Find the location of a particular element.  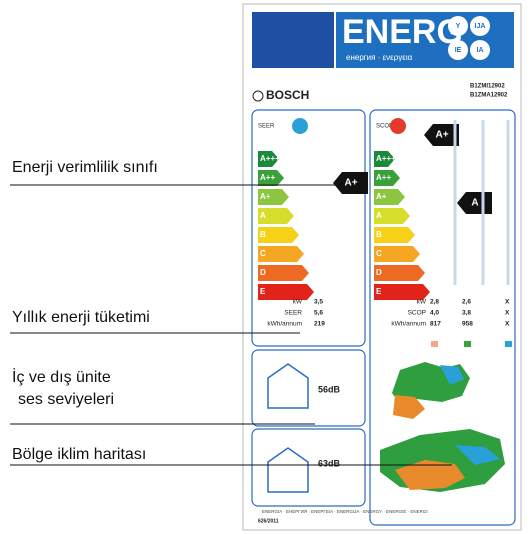

annotation-text: Enerji verimlilik sınıfı is located at coordinates (85, 167).